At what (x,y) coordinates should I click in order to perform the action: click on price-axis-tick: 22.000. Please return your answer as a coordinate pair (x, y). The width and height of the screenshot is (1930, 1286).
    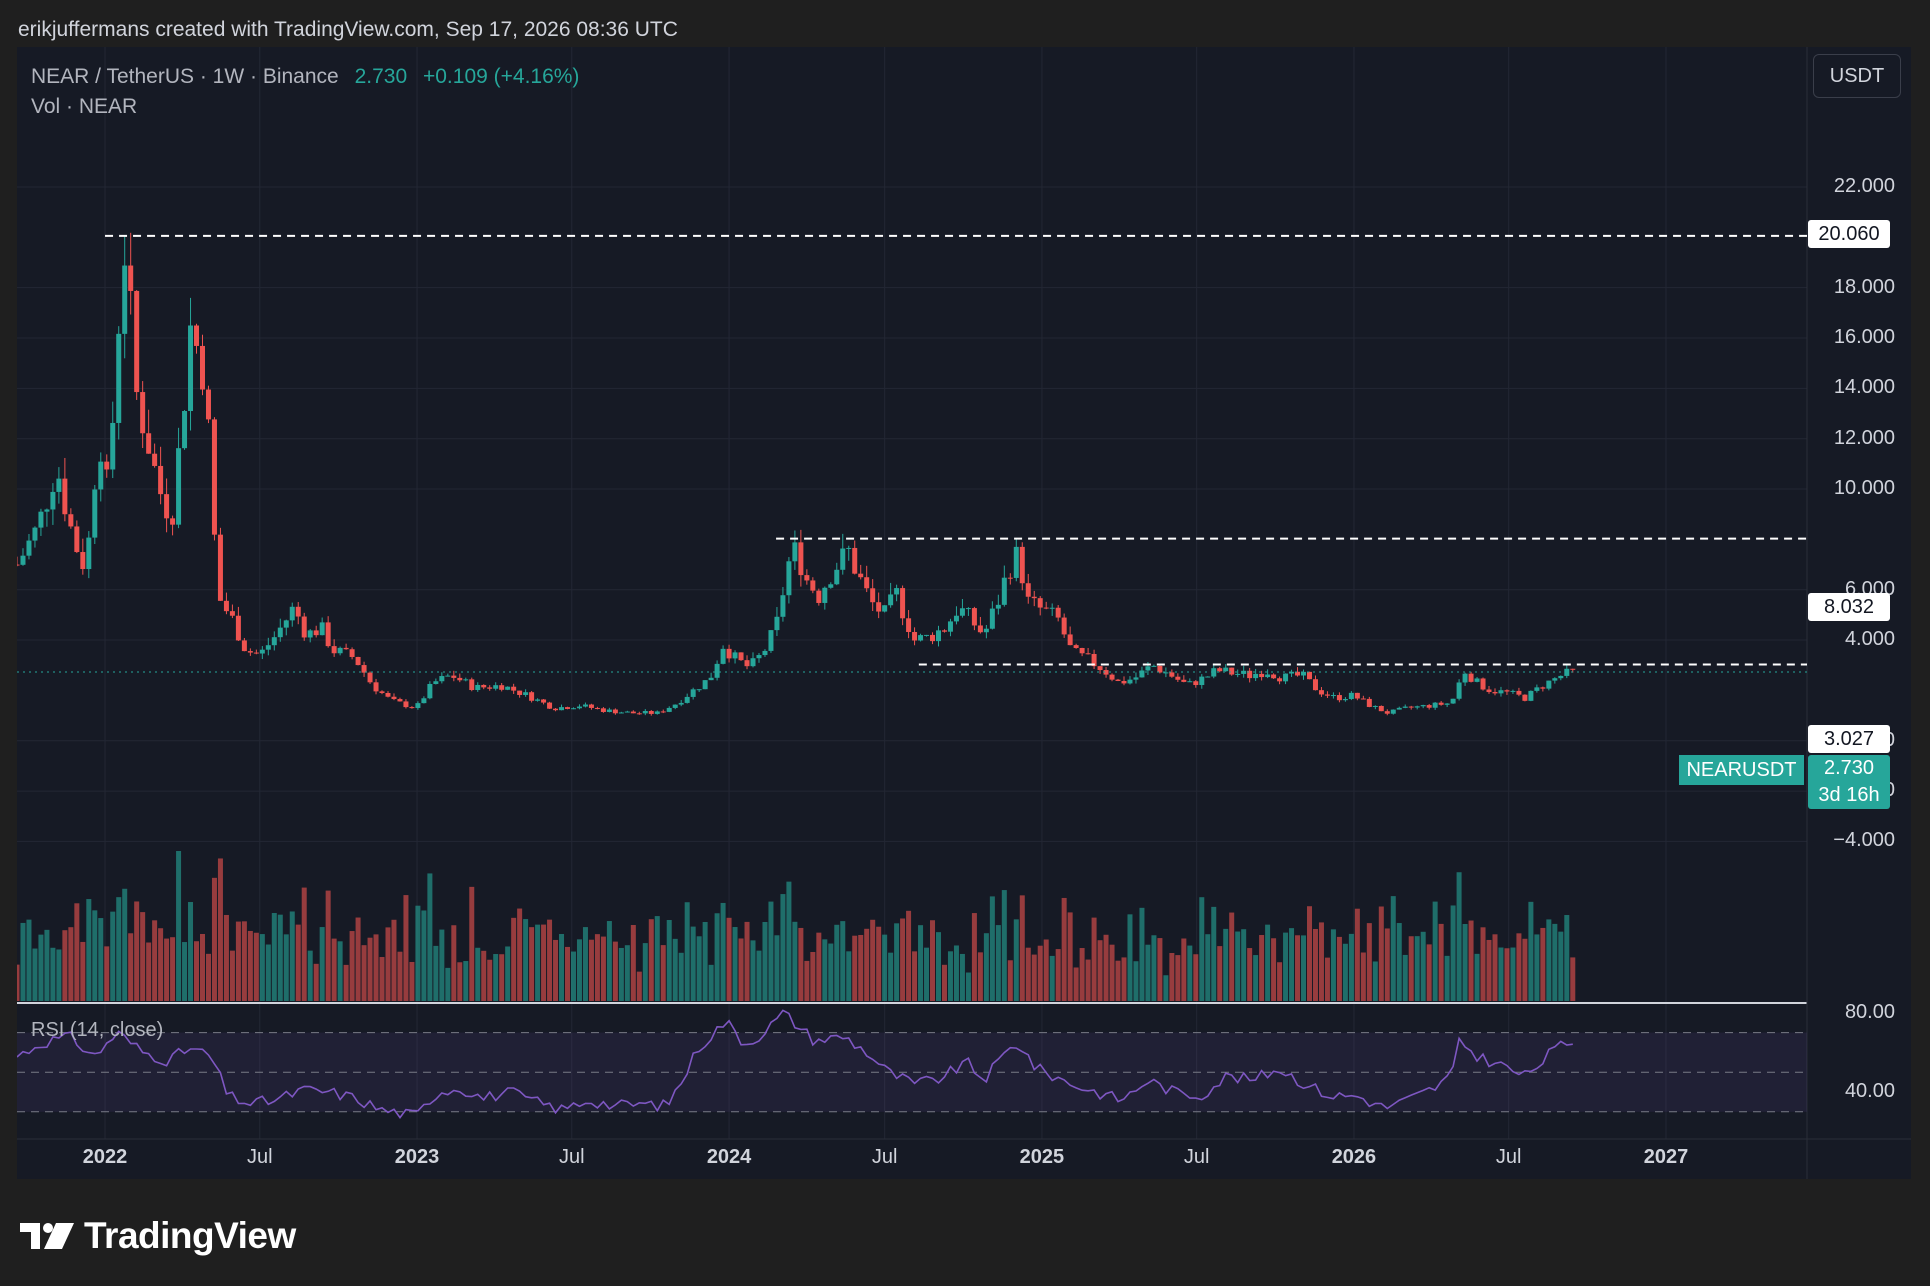
    Looking at the image, I should click on (1864, 186).